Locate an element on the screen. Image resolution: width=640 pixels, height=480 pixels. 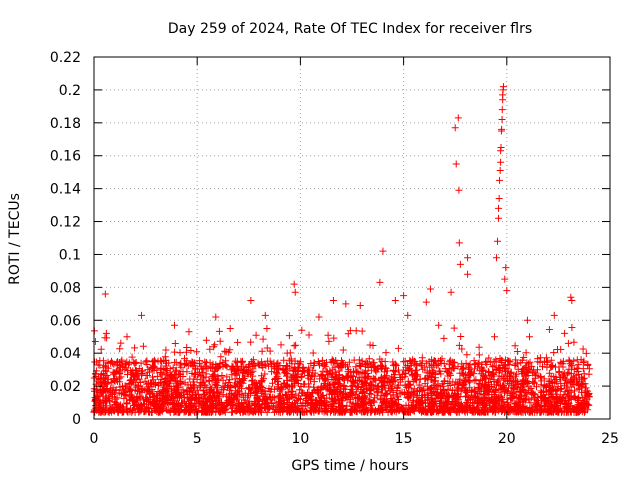
y-tick-label: 0.16 is located at coordinates (65, 157).